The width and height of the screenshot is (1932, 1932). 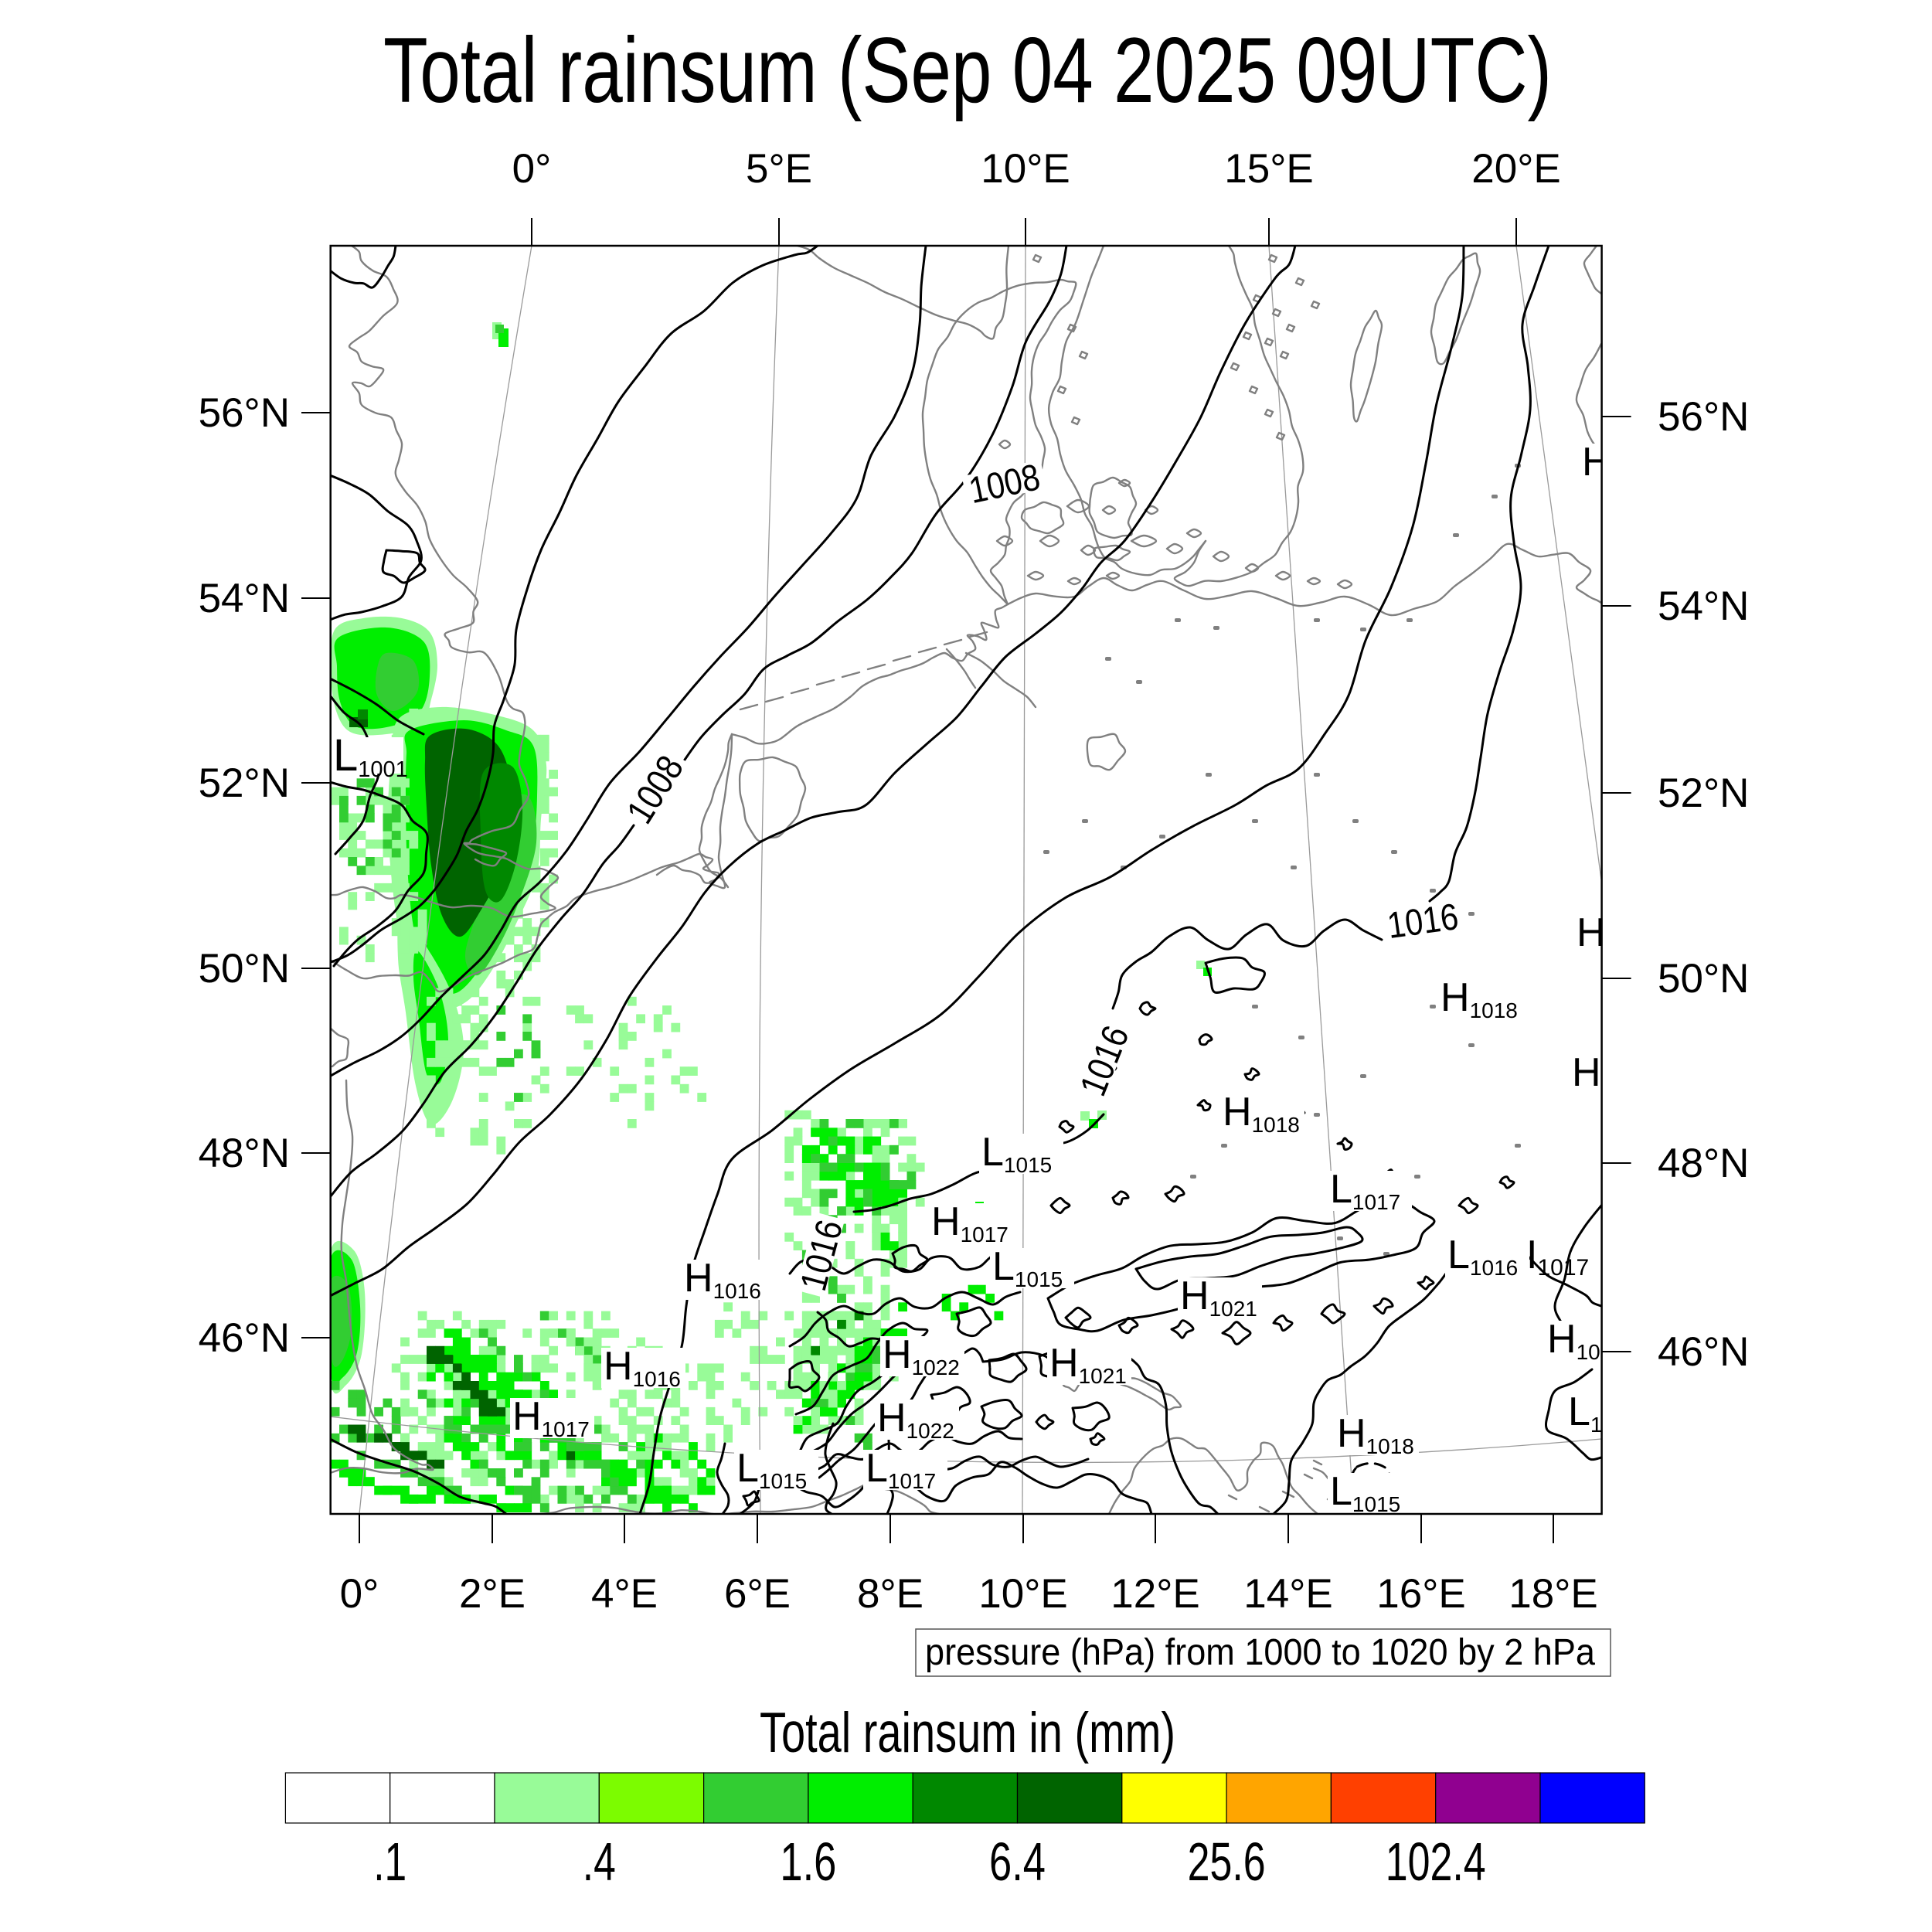 I want to click on svg-text: 12°E, so click(x=1156, y=1594).